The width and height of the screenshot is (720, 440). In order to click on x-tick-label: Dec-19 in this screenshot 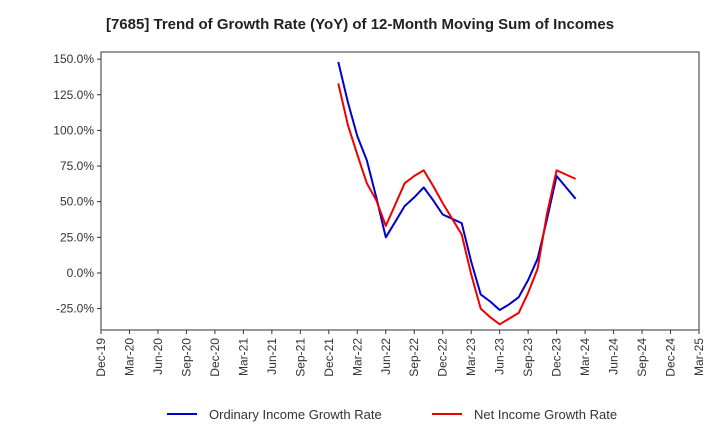, I will do `click(101, 357)`.